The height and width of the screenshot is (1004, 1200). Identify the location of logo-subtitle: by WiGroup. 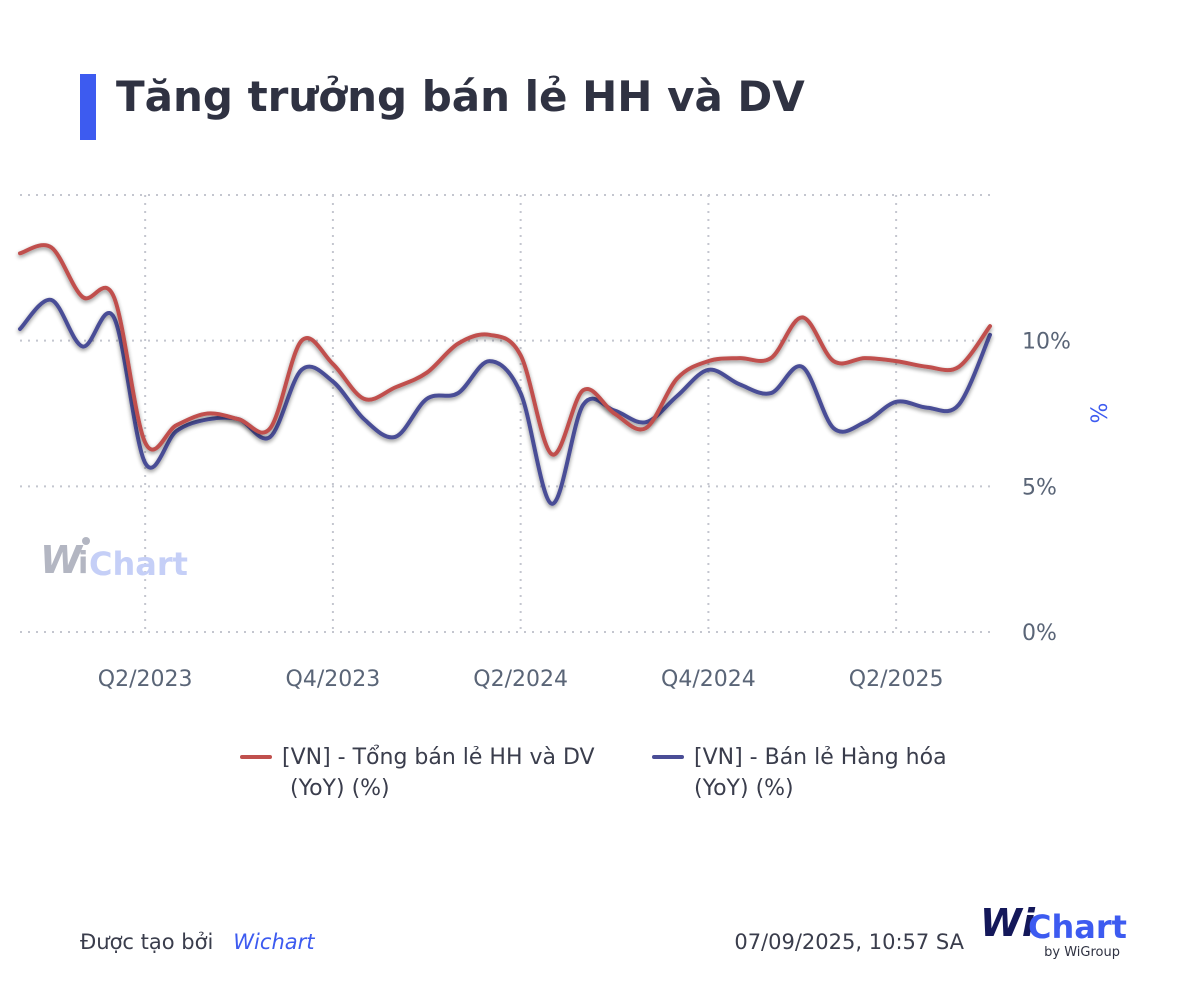
(1082, 952).